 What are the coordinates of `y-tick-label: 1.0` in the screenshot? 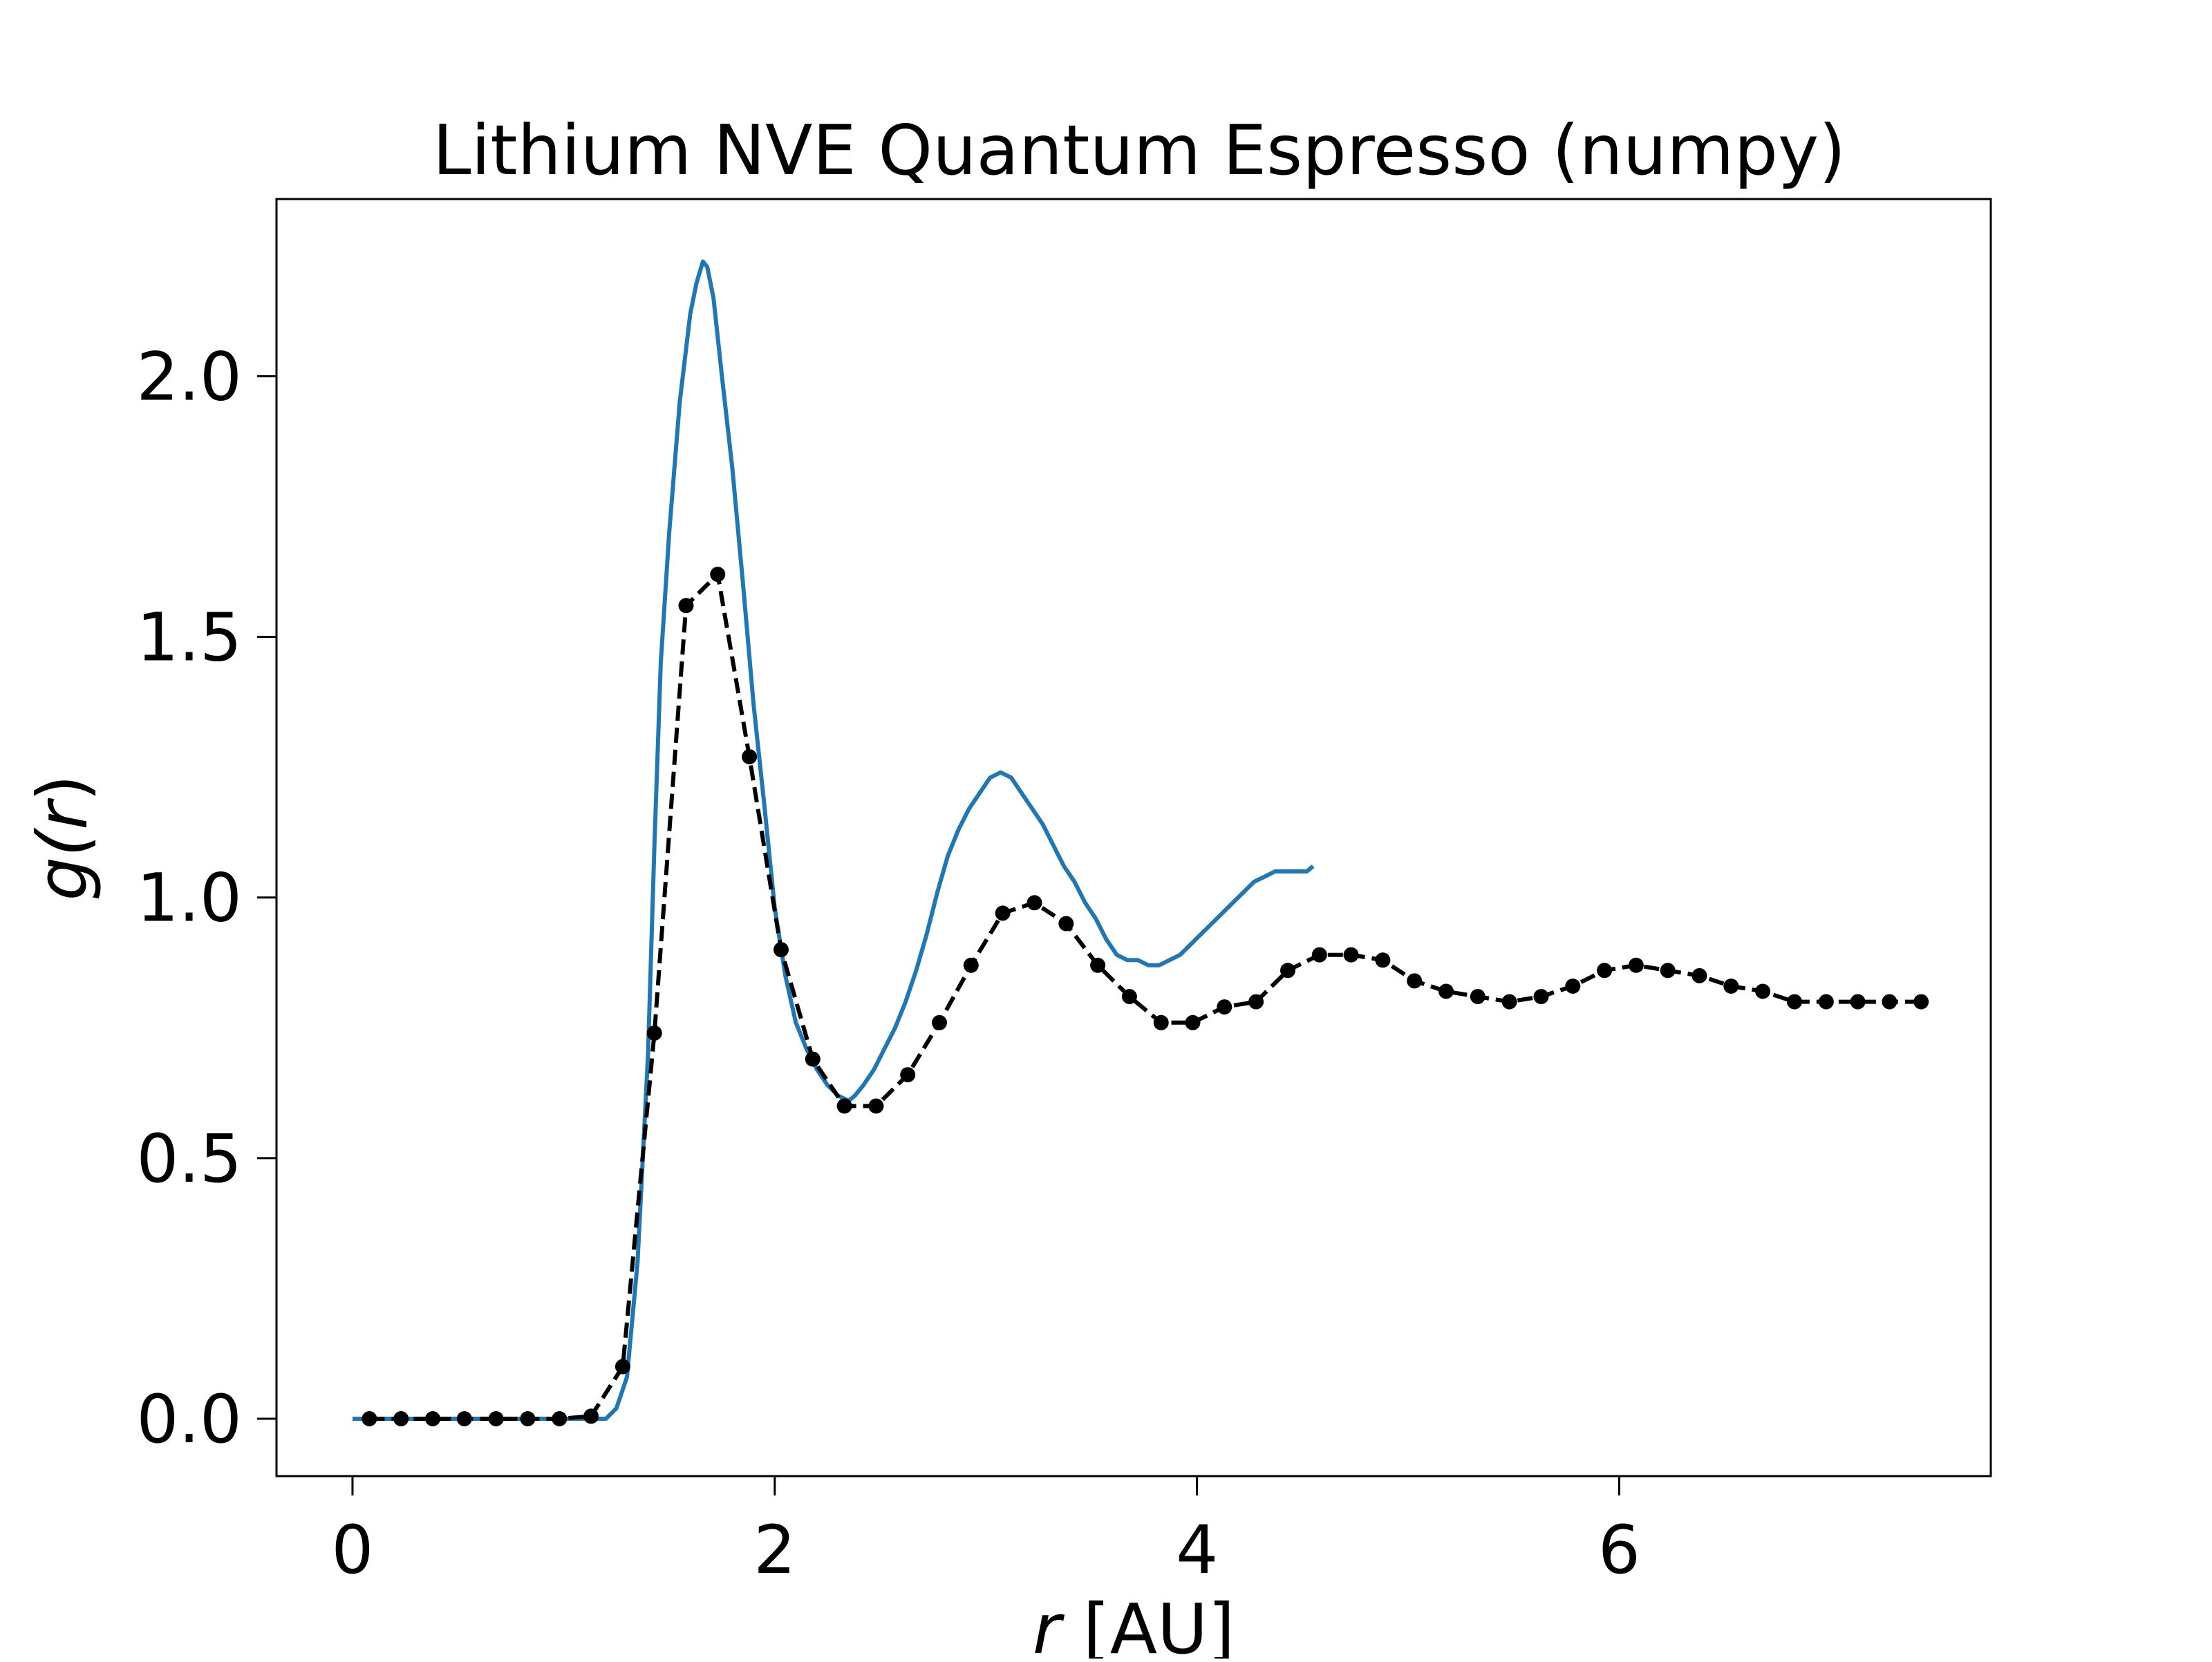 It's located at (189, 899).